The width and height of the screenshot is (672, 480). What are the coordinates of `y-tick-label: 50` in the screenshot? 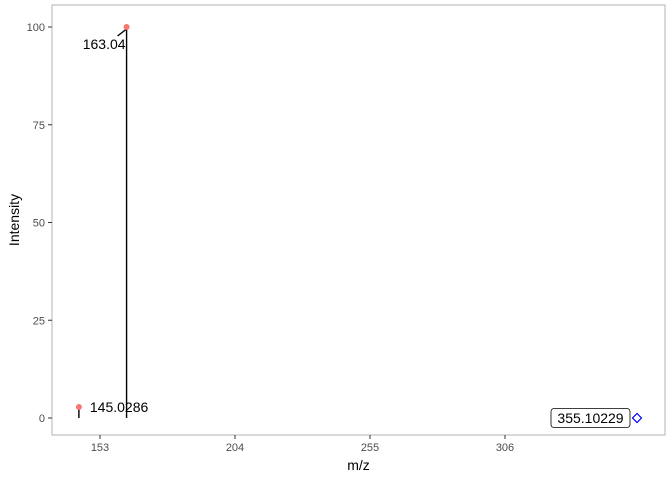 It's located at (39, 224).